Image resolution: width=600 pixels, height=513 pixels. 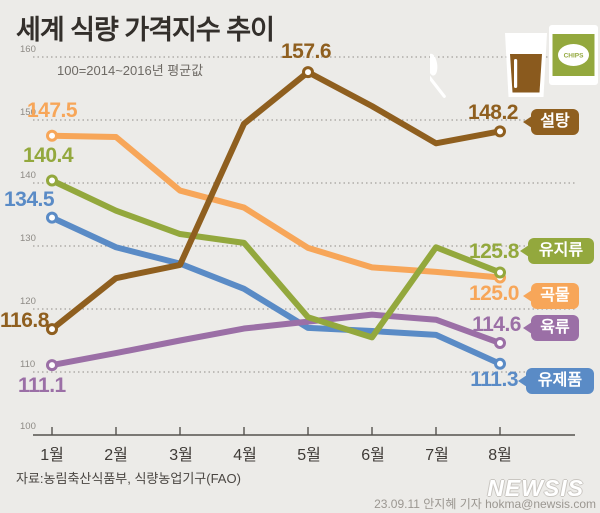 I want to click on x-tick-label-may: 5월, so click(x=309, y=455).